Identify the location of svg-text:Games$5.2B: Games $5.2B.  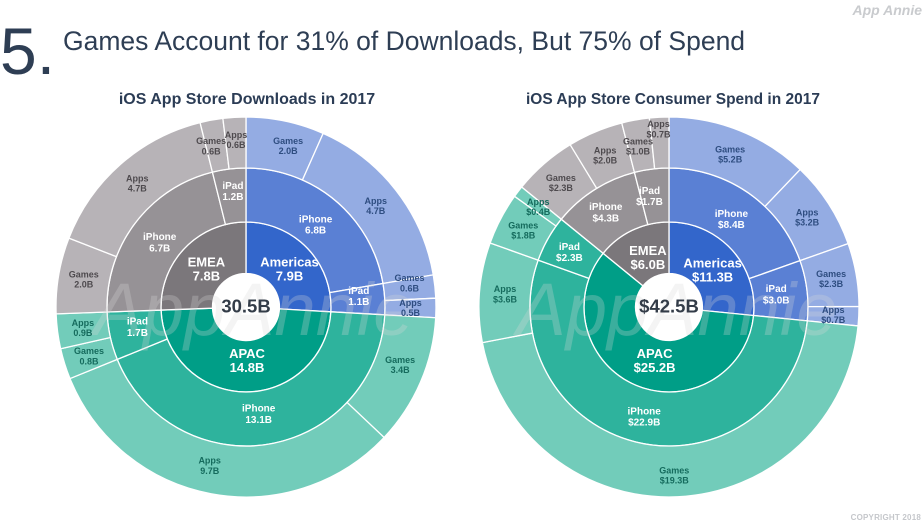
(730, 154).